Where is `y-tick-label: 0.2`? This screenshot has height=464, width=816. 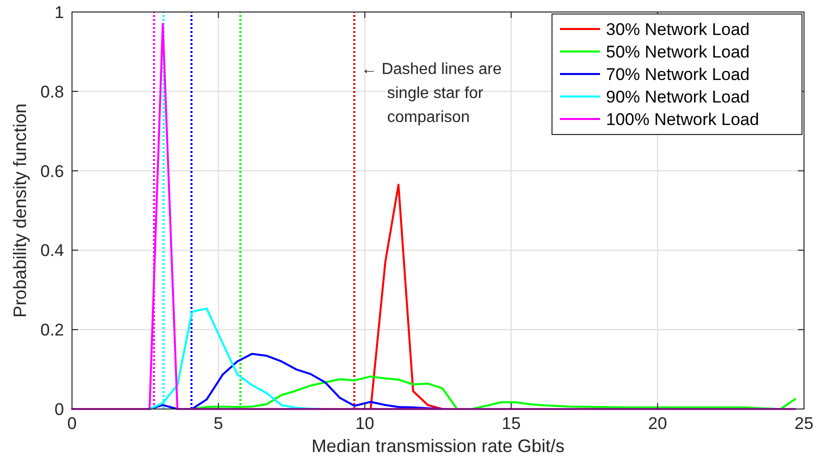 y-tick-label: 0.2 is located at coordinates (52, 330).